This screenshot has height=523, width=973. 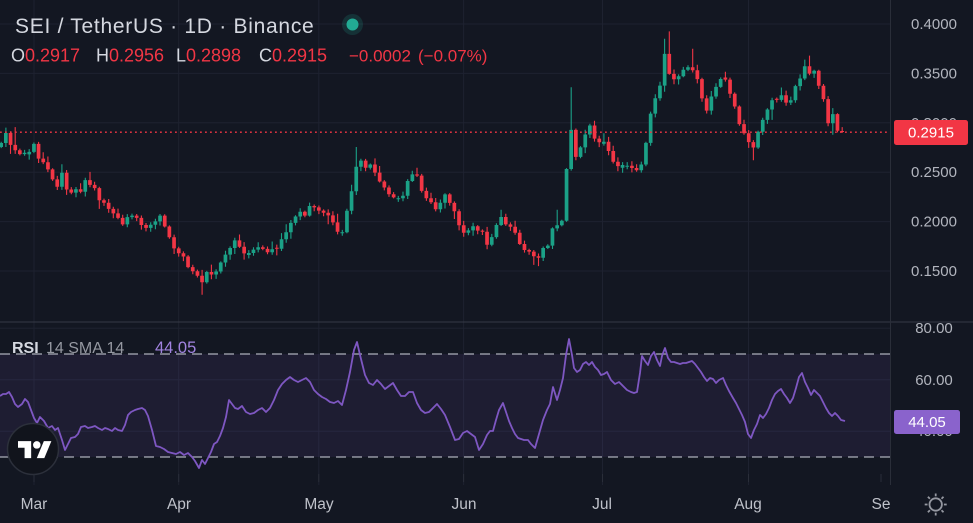 What do you see at coordinates (934, 328) in the screenshot?
I see `svg-text: 80.00` at bounding box center [934, 328].